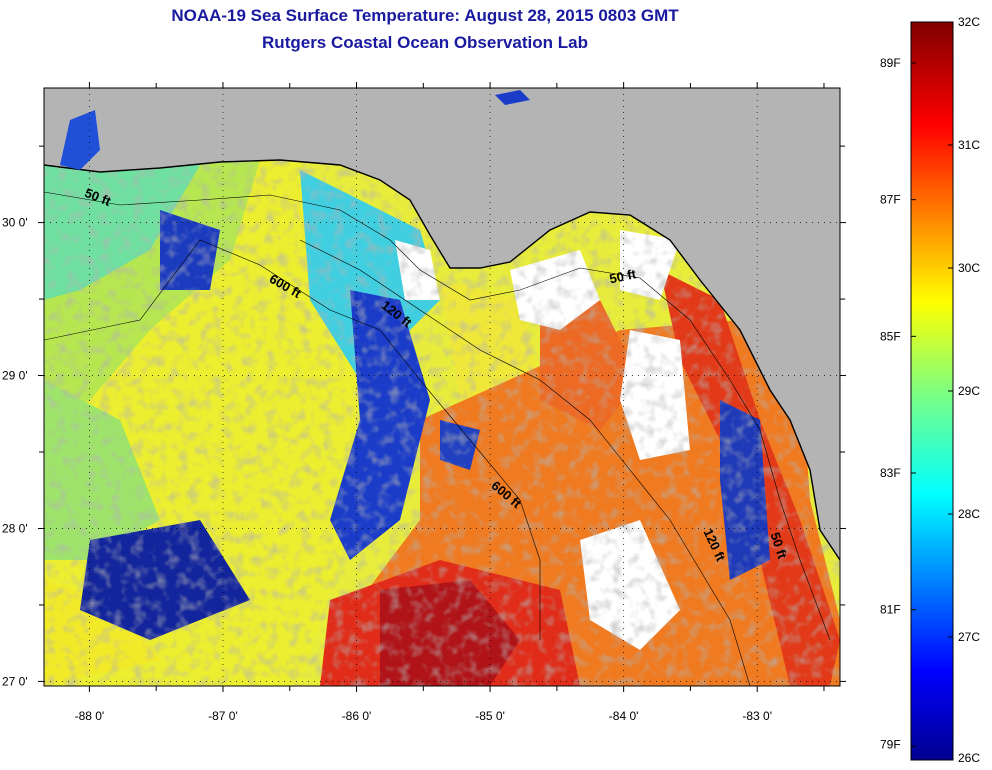  Describe the element at coordinates (357, 716) in the screenshot. I see `x-tick-label: -86 0'` at that location.